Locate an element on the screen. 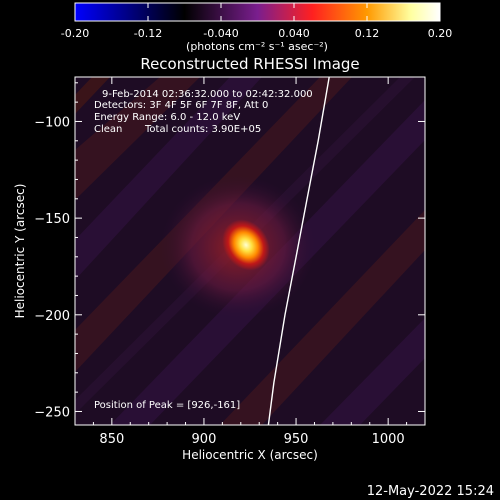 This screenshot has width=500, height=500. colorbar-tick-label: 0.12 is located at coordinates (367, 33).